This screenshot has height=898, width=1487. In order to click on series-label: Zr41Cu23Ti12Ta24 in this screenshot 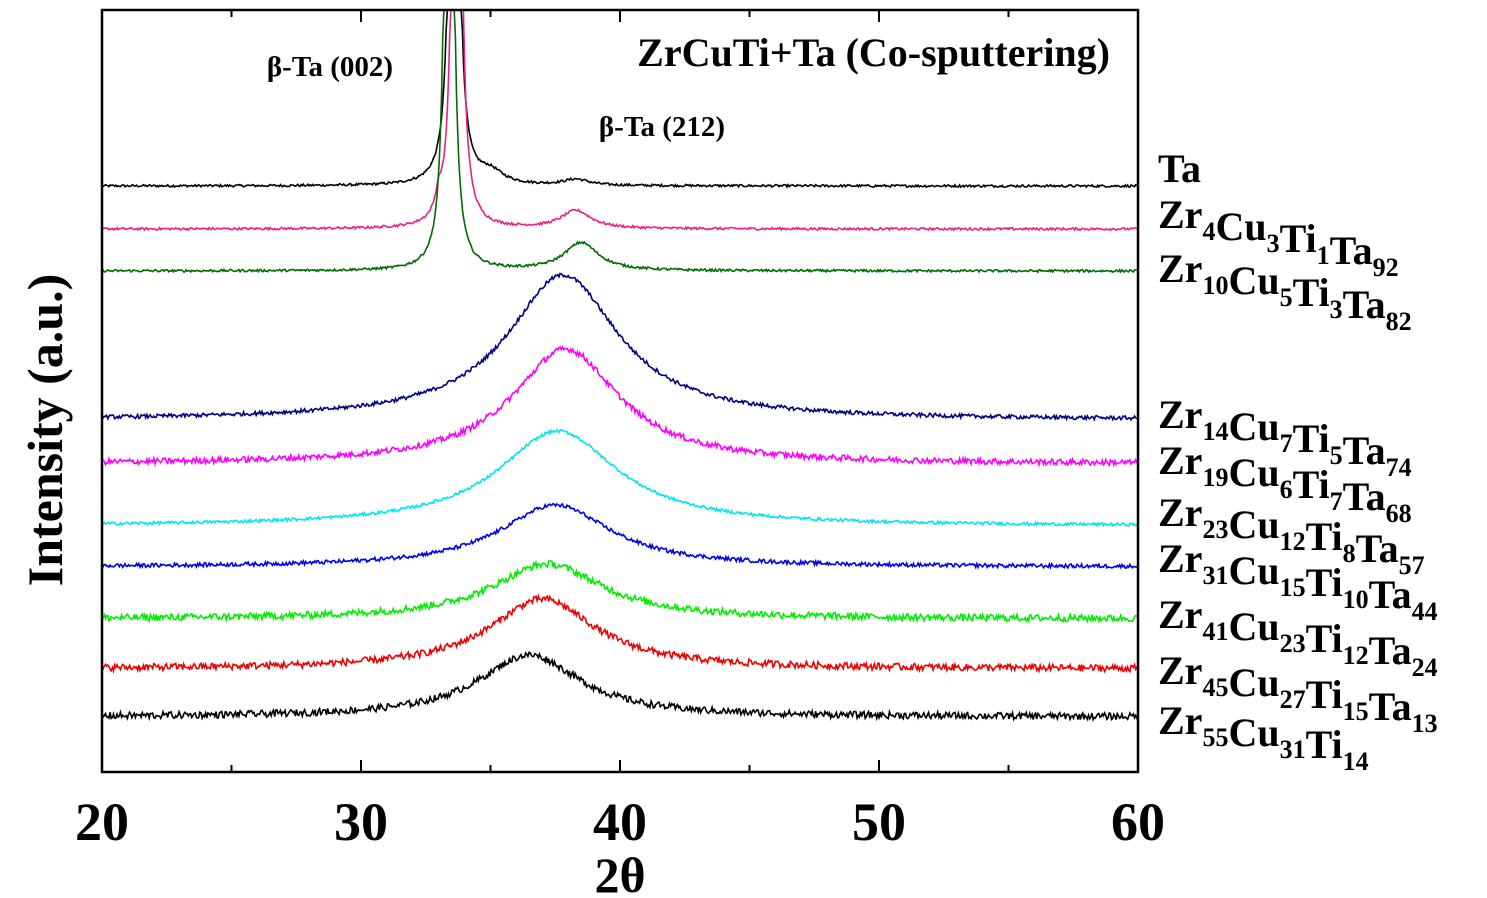, I will do `click(1298, 637)`.